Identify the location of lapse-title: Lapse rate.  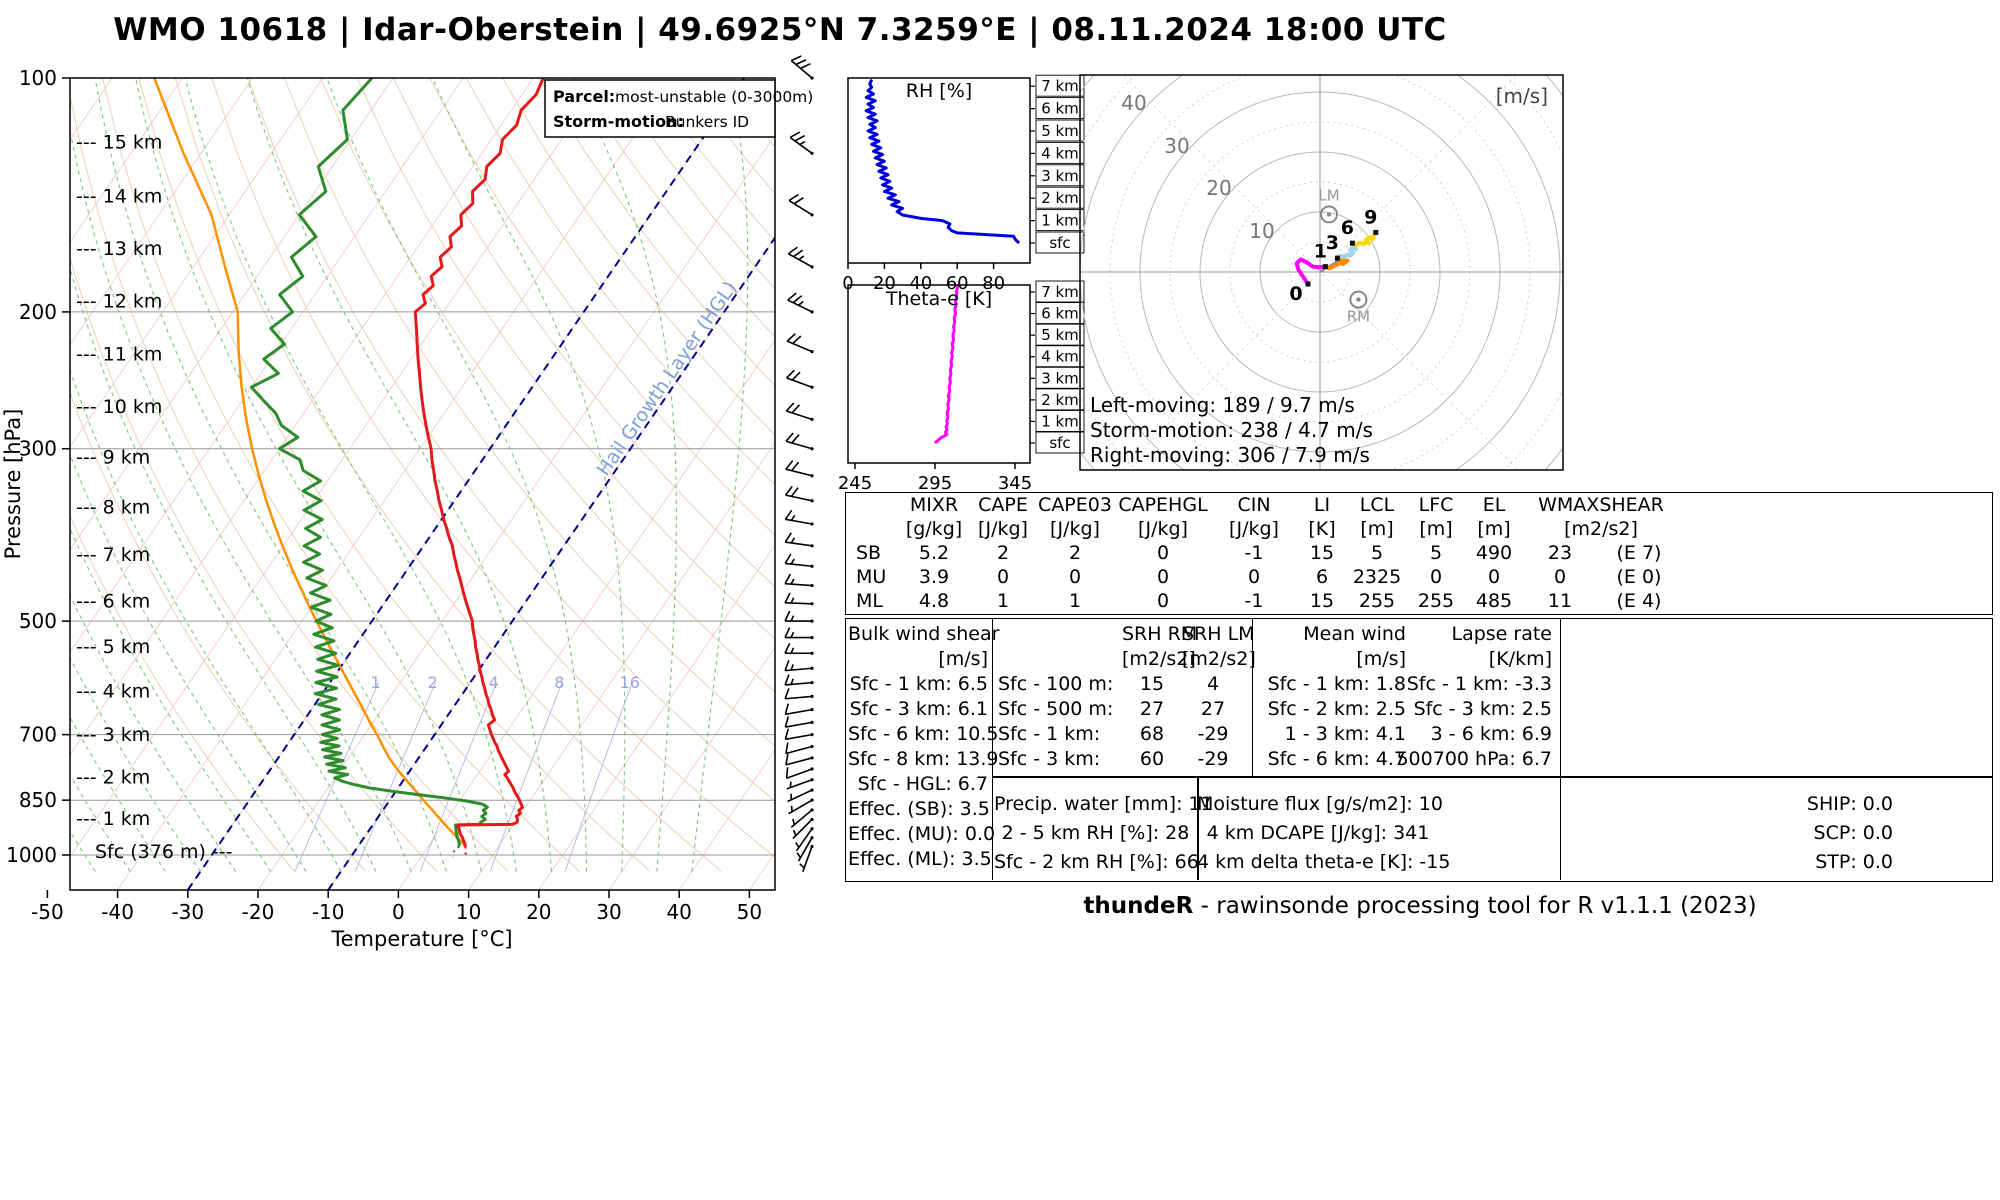
(1501, 634).